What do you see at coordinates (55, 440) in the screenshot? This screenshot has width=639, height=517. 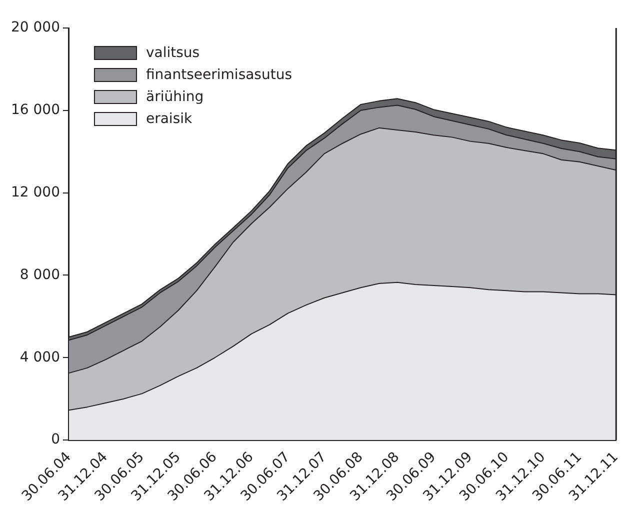 I see `y-tick-label: 0` at bounding box center [55, 440].